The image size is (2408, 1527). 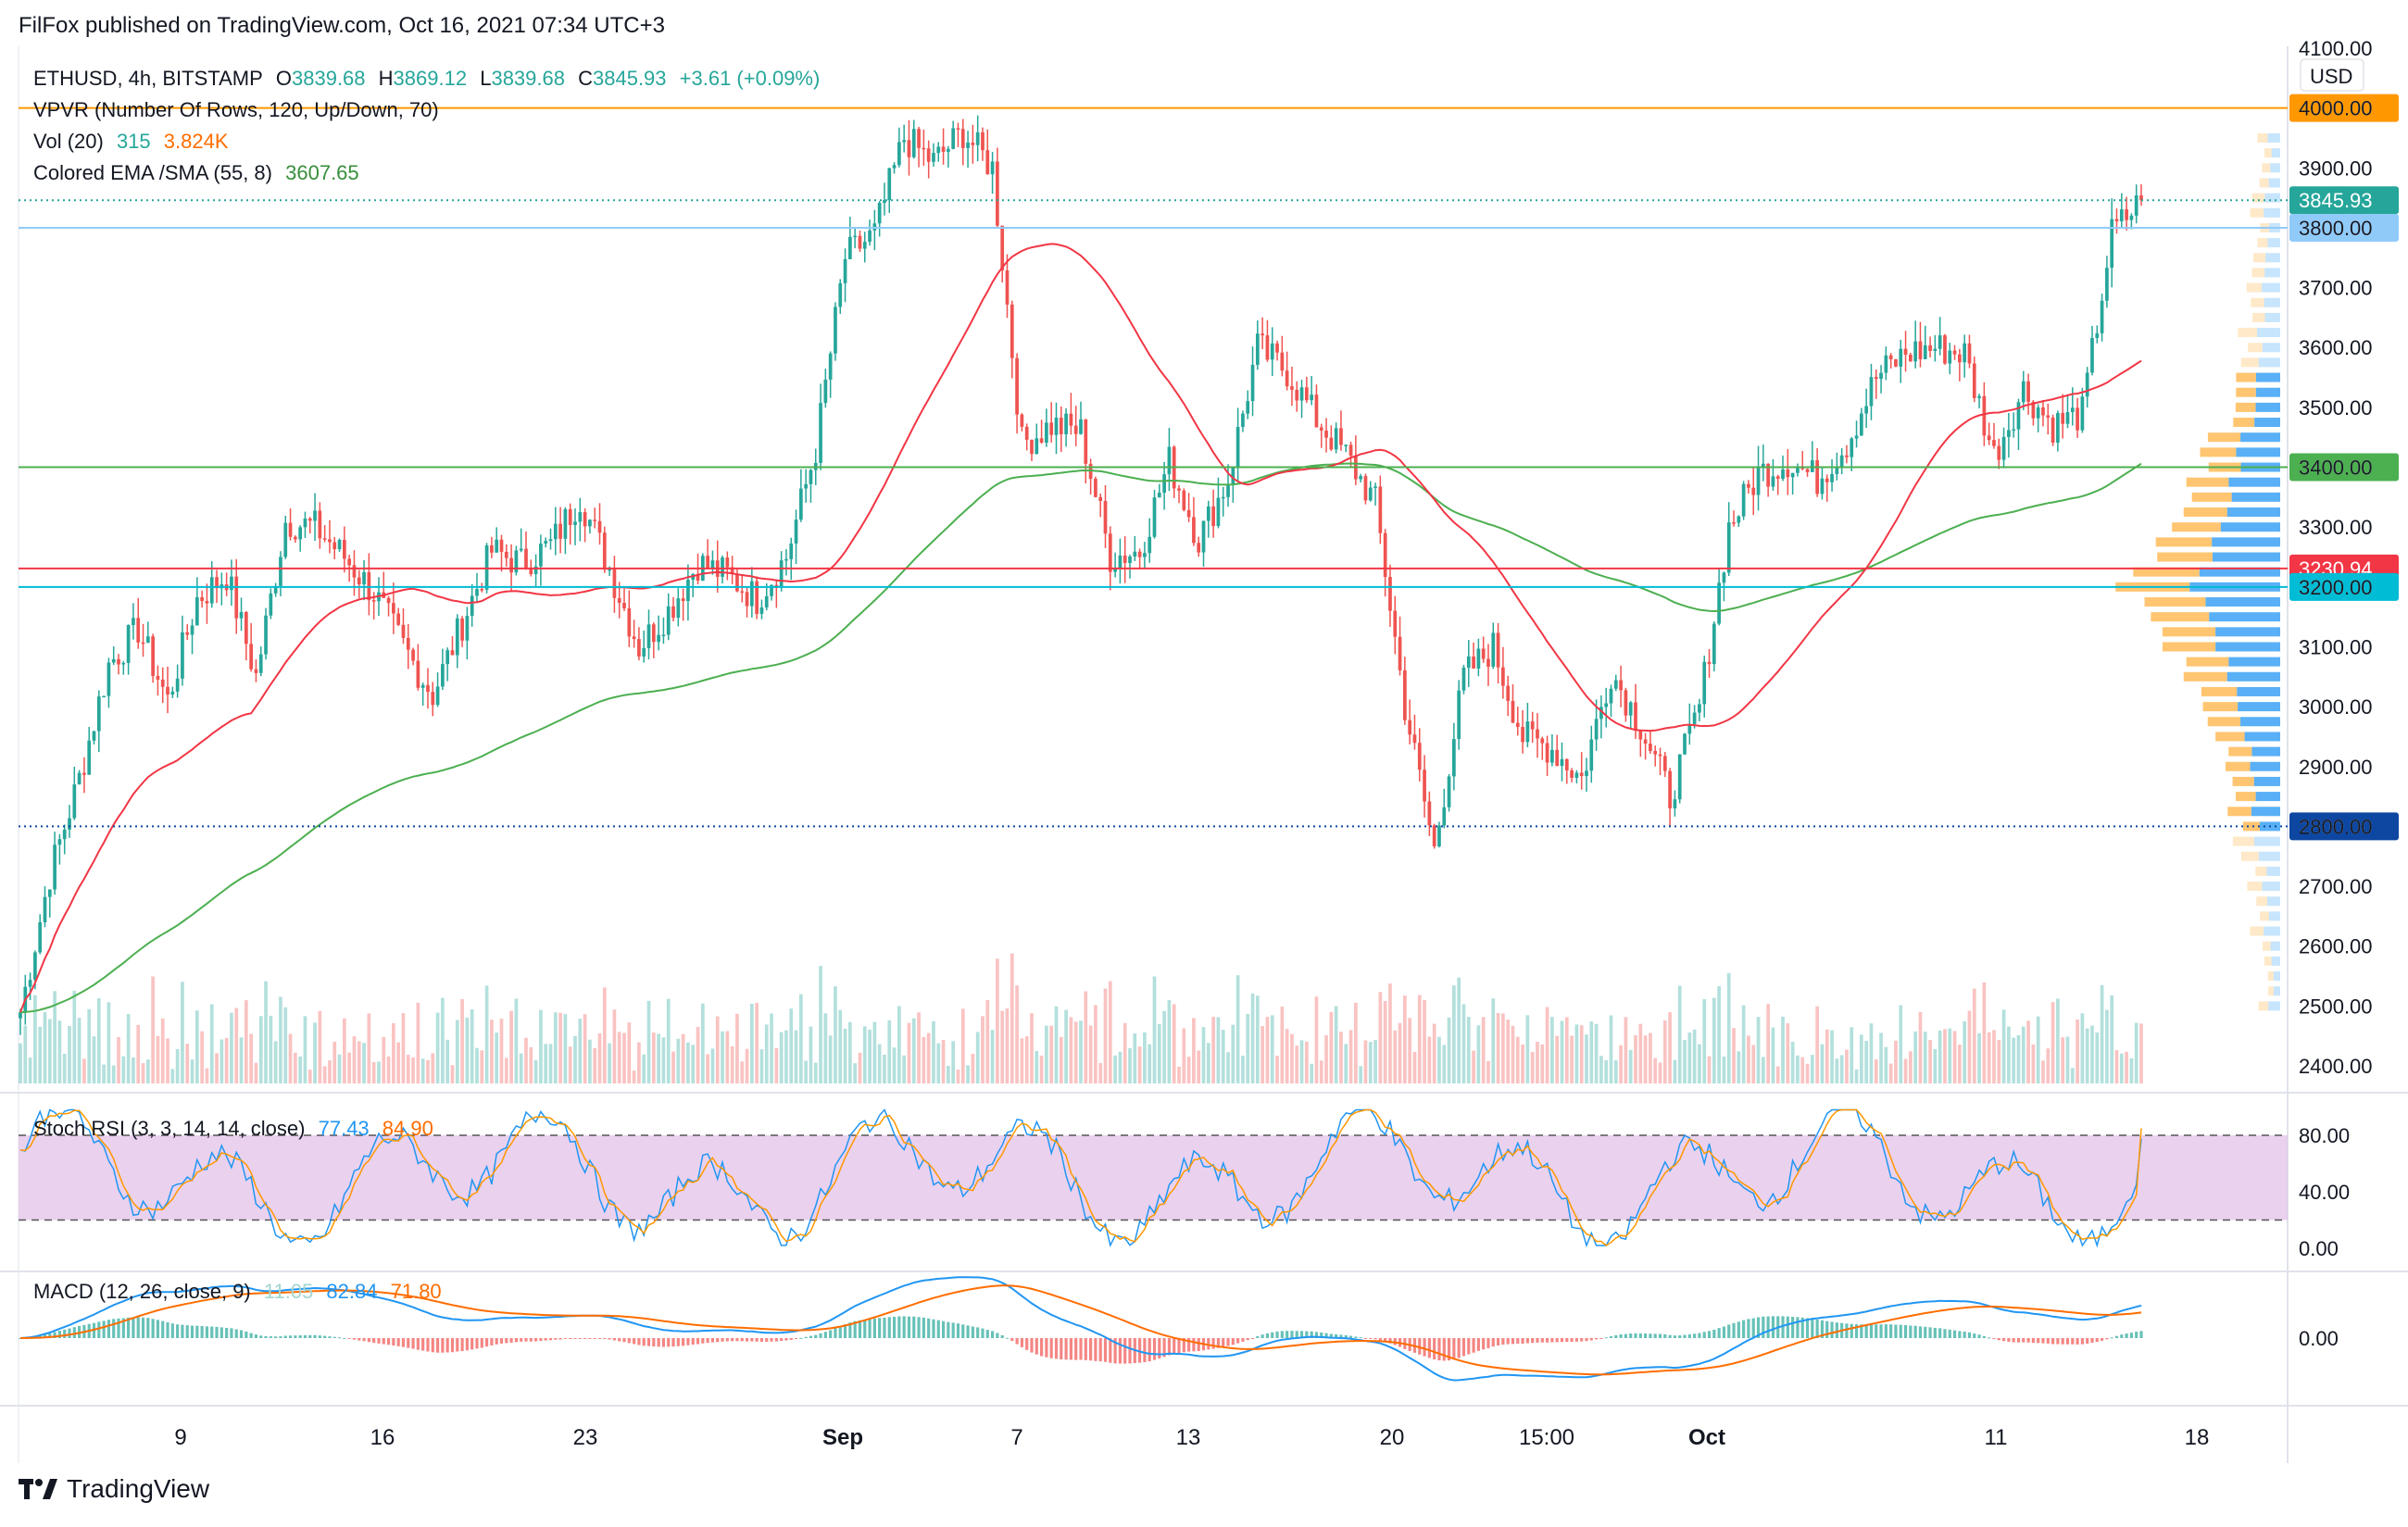 I want to click on tradingview-brand: TradingView, so click(x=114, y=1489).